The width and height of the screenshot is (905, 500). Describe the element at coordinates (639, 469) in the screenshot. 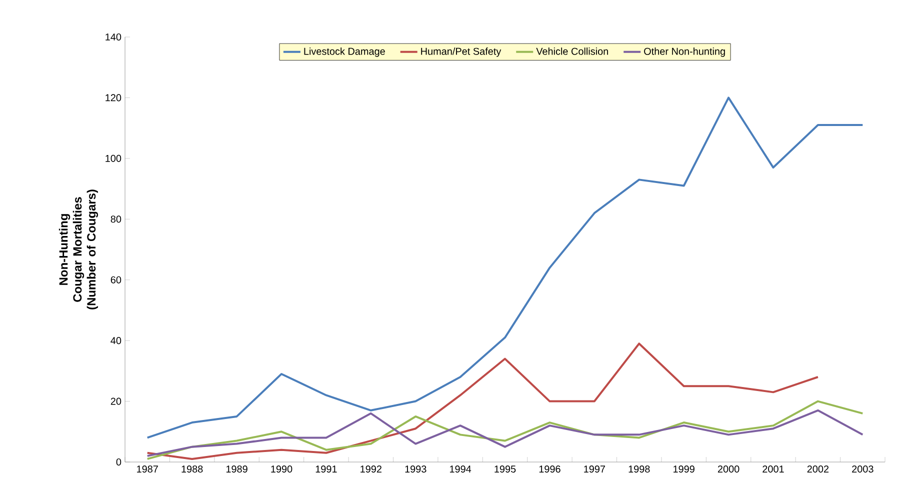

I see `x-tick-label: 1998` at that location.